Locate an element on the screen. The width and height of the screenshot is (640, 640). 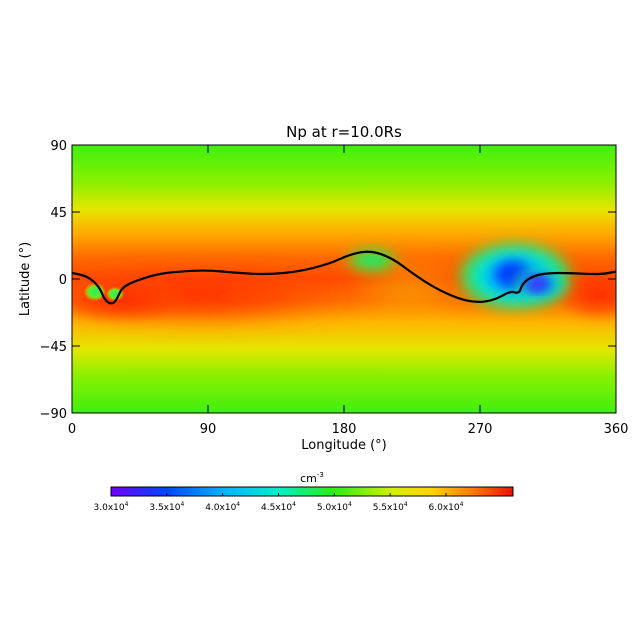
colorbar-tick-label: 5.0x10⁴ is located at coordinates (334, 507).